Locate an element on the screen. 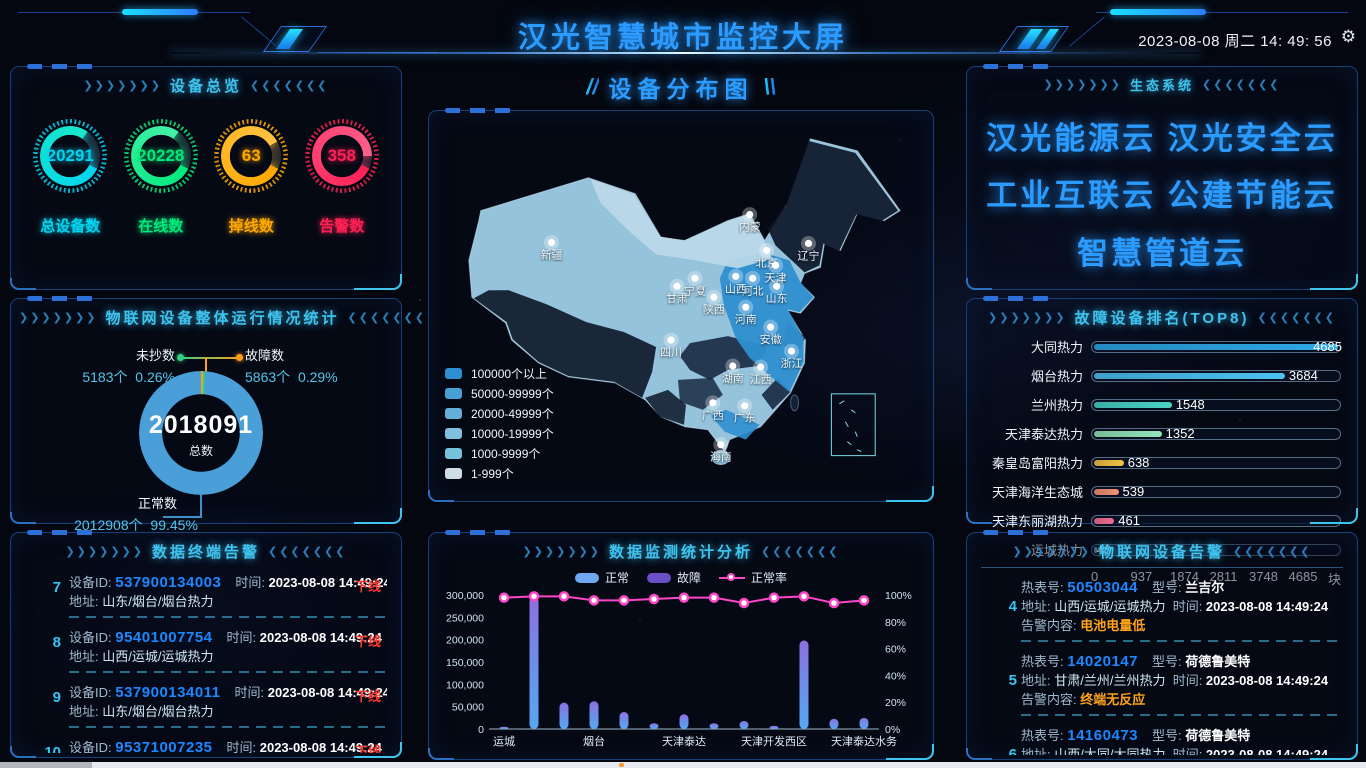  panel-fault-ranking-header: ❯❯❯❯❯❯❯ 故障设备排名(TOP8) ❮❮❮❮❮❮❮ is located at coordinates (1162, 321).